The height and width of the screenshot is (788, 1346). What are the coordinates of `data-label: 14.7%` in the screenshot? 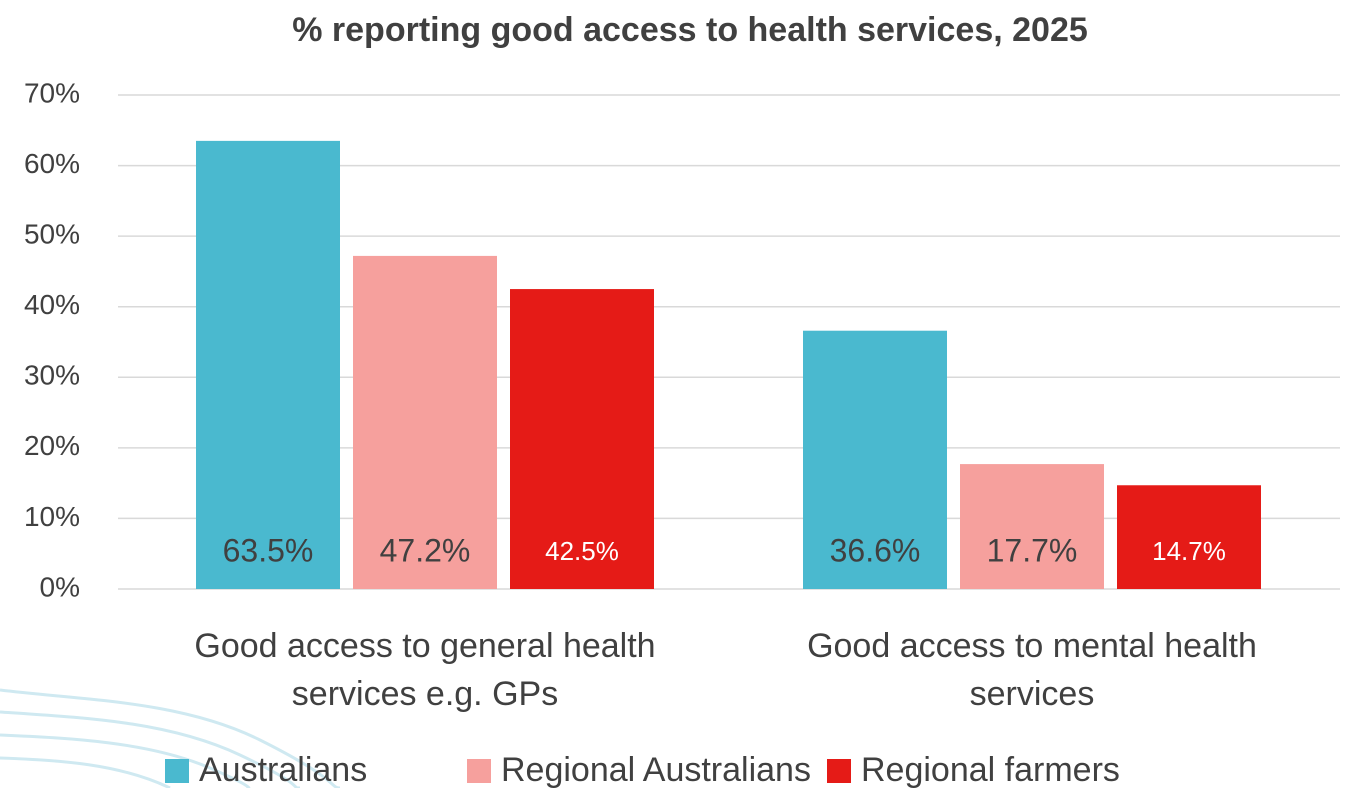 It's located at (1189, 551).